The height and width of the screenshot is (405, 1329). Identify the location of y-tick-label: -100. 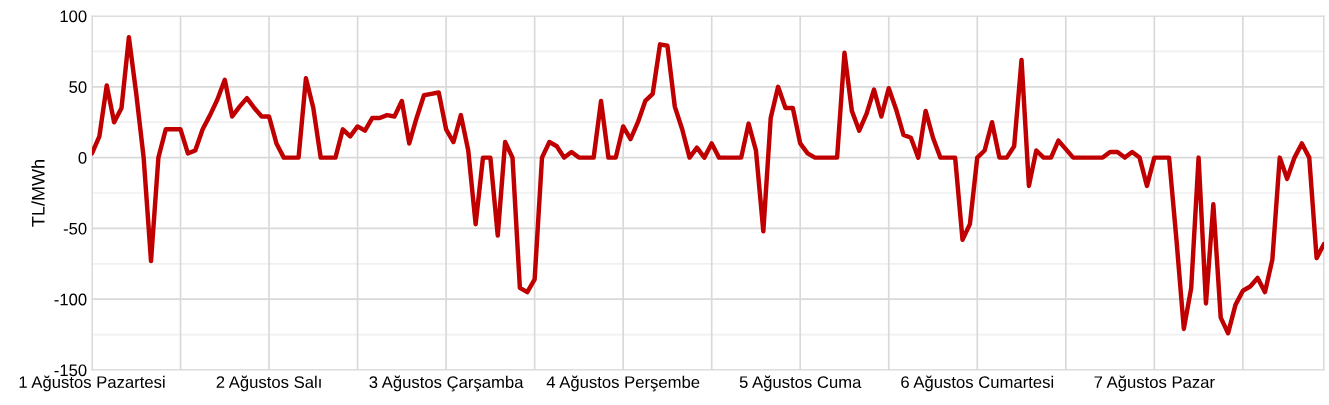
(70, 299).